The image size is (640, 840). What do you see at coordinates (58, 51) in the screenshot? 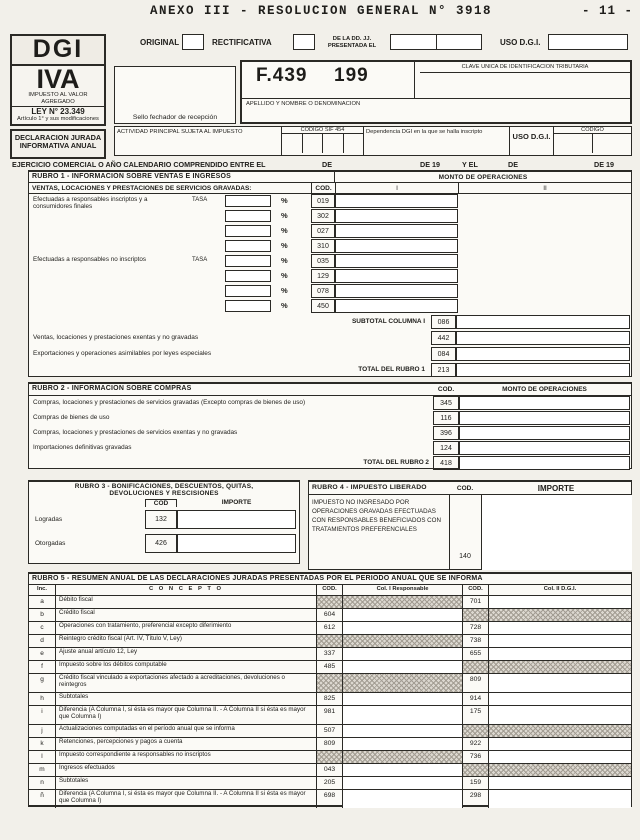
I see `dgi-logo: DGI` at bounding box center [58, 51].